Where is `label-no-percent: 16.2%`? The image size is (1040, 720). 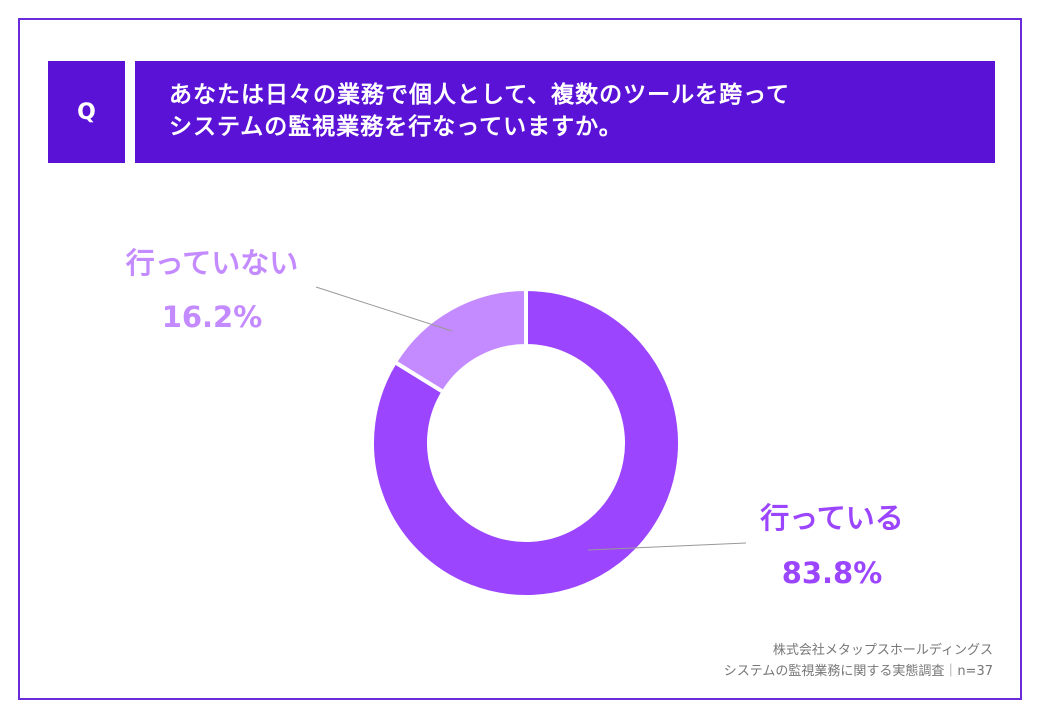
label-no-percent: 16.2% is located at coordinates (212, 317).